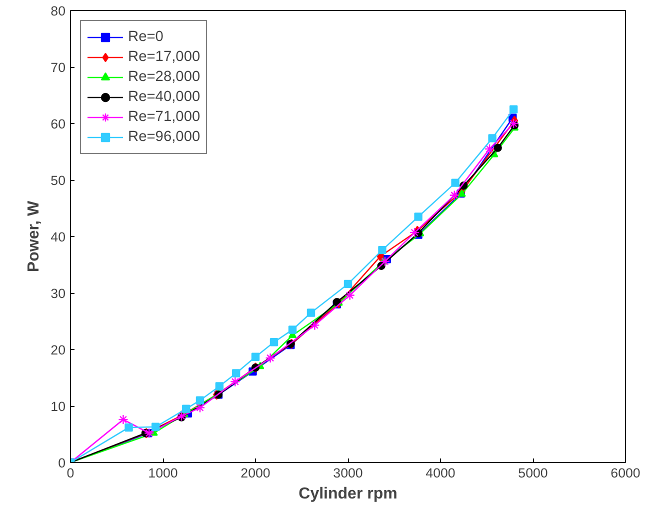 The width and height of the screenshot is (646, 508). What do you see at coordinates (164, 97) in the screenshot?
I see `legend-label: Re=40,000` at bounding box center [164, 97].